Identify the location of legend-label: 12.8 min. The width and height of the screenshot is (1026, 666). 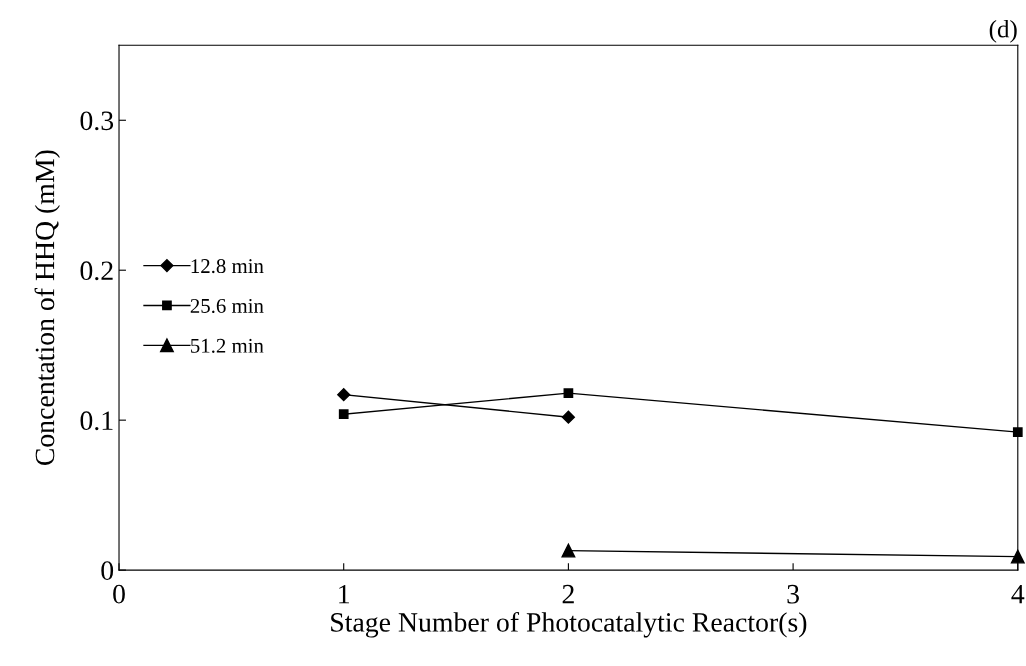
(227, 266).